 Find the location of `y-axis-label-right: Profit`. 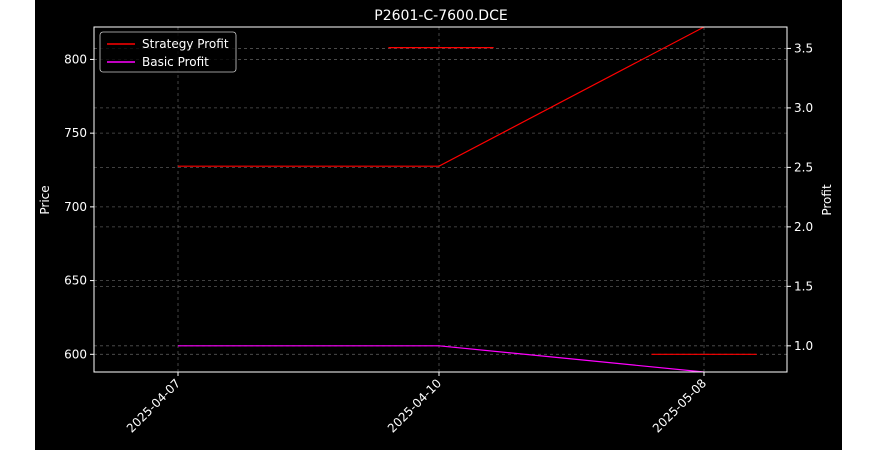

y-axis-label-right: Profit is located at coordinates (827, 200).